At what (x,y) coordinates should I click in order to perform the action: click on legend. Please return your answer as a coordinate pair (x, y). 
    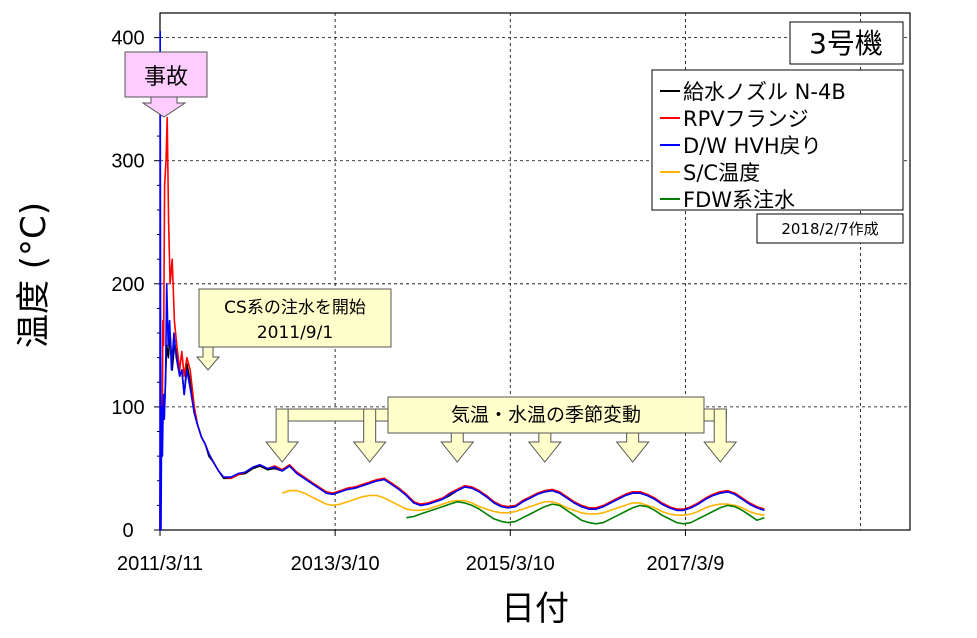
    Looking at the image, I should click on (777, 140).